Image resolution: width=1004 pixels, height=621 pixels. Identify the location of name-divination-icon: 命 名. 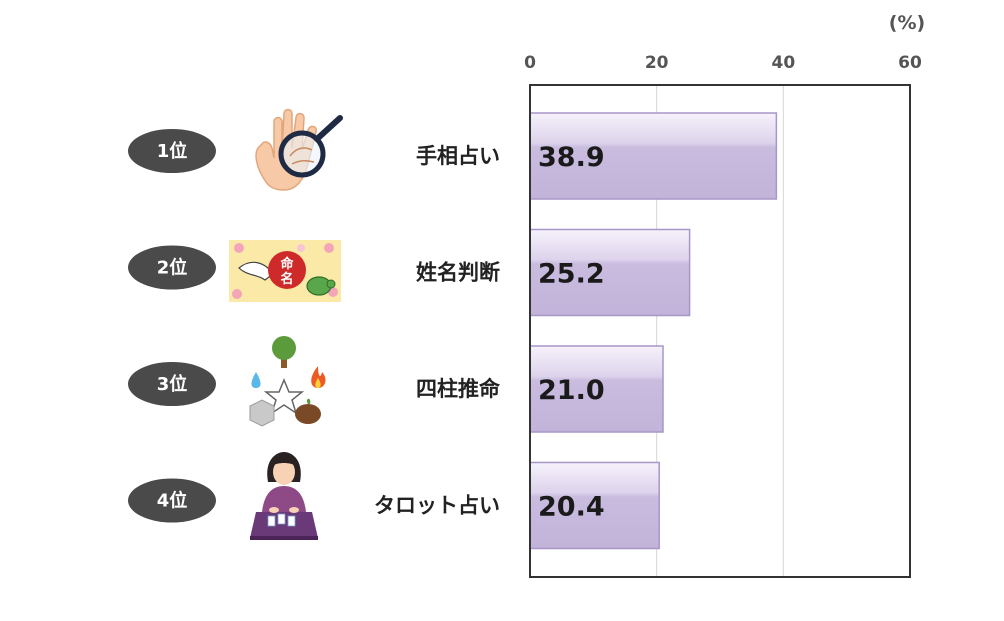
(285, 271).